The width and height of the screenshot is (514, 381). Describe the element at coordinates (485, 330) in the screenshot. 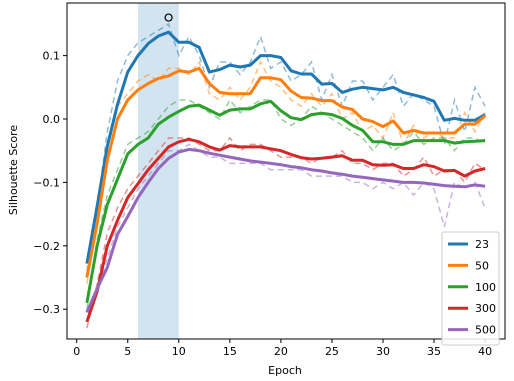

I see `legend-label-500: 500` at that location.